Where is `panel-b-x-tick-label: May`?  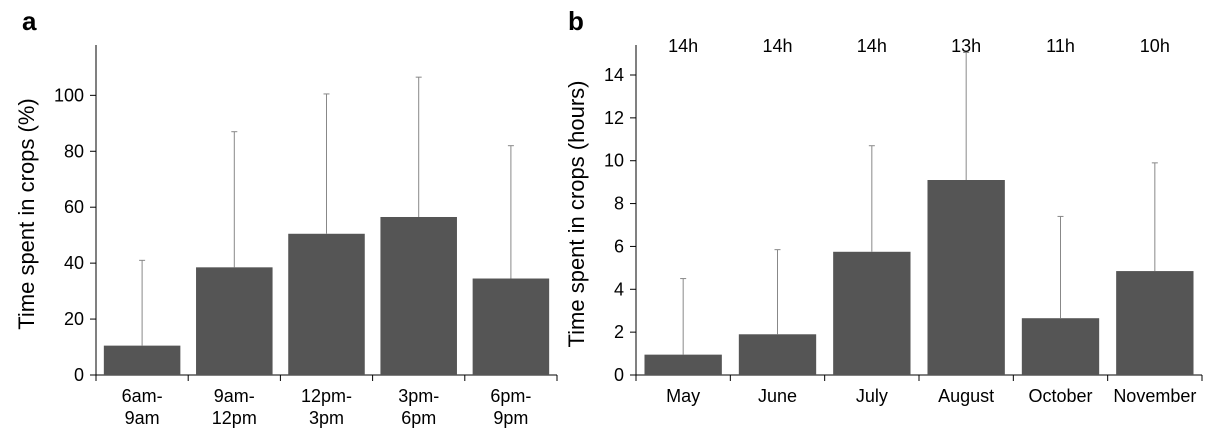 panel-b-x-tick-label: May is located at coordinates (683, 396).